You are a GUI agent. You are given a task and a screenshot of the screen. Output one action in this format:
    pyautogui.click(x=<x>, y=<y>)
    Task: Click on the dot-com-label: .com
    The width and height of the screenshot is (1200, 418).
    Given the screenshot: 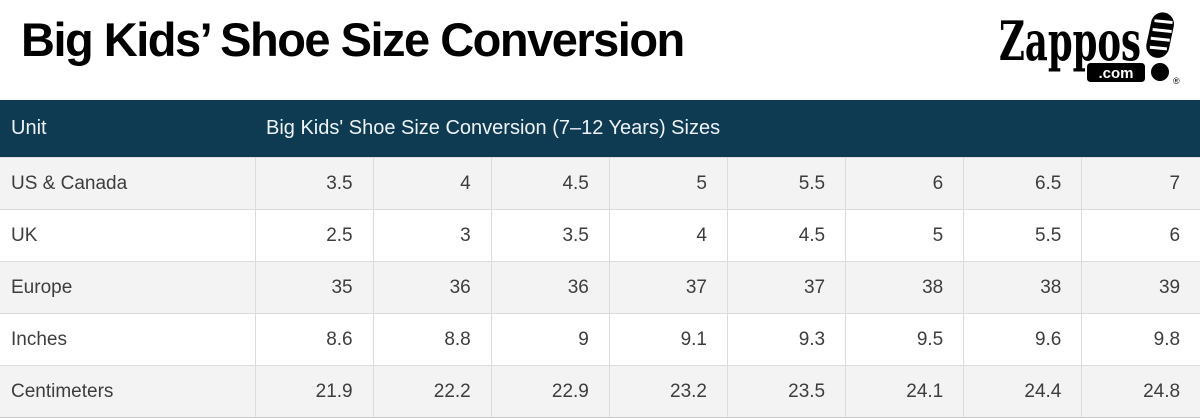 What is the action you would take?
    pyautogui.click(x=1115, y=73)
    